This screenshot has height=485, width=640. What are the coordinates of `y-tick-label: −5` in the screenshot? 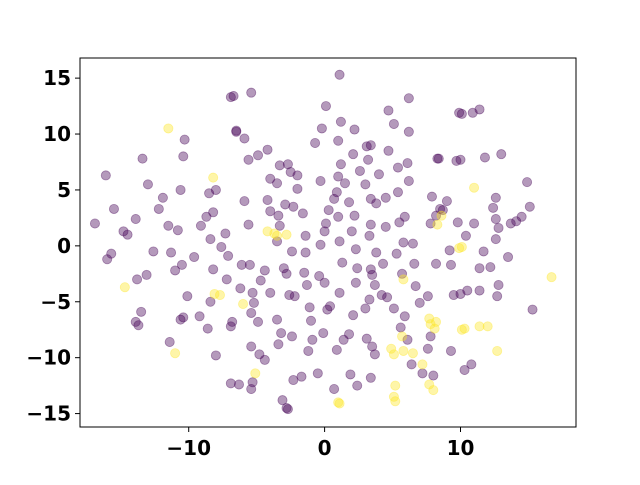 It's located at (55, 302).